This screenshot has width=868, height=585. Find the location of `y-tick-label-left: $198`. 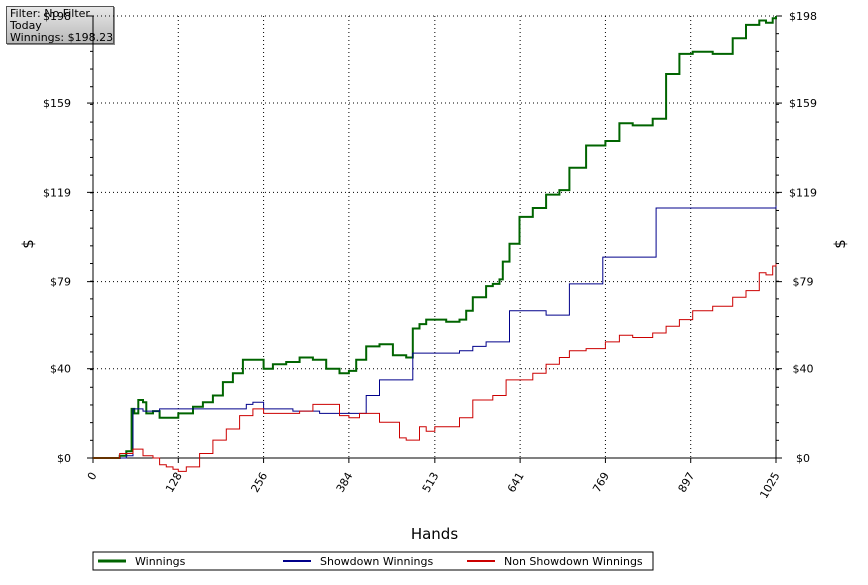

y-tick-label-left: $198 is located at coordinates (57, 16).